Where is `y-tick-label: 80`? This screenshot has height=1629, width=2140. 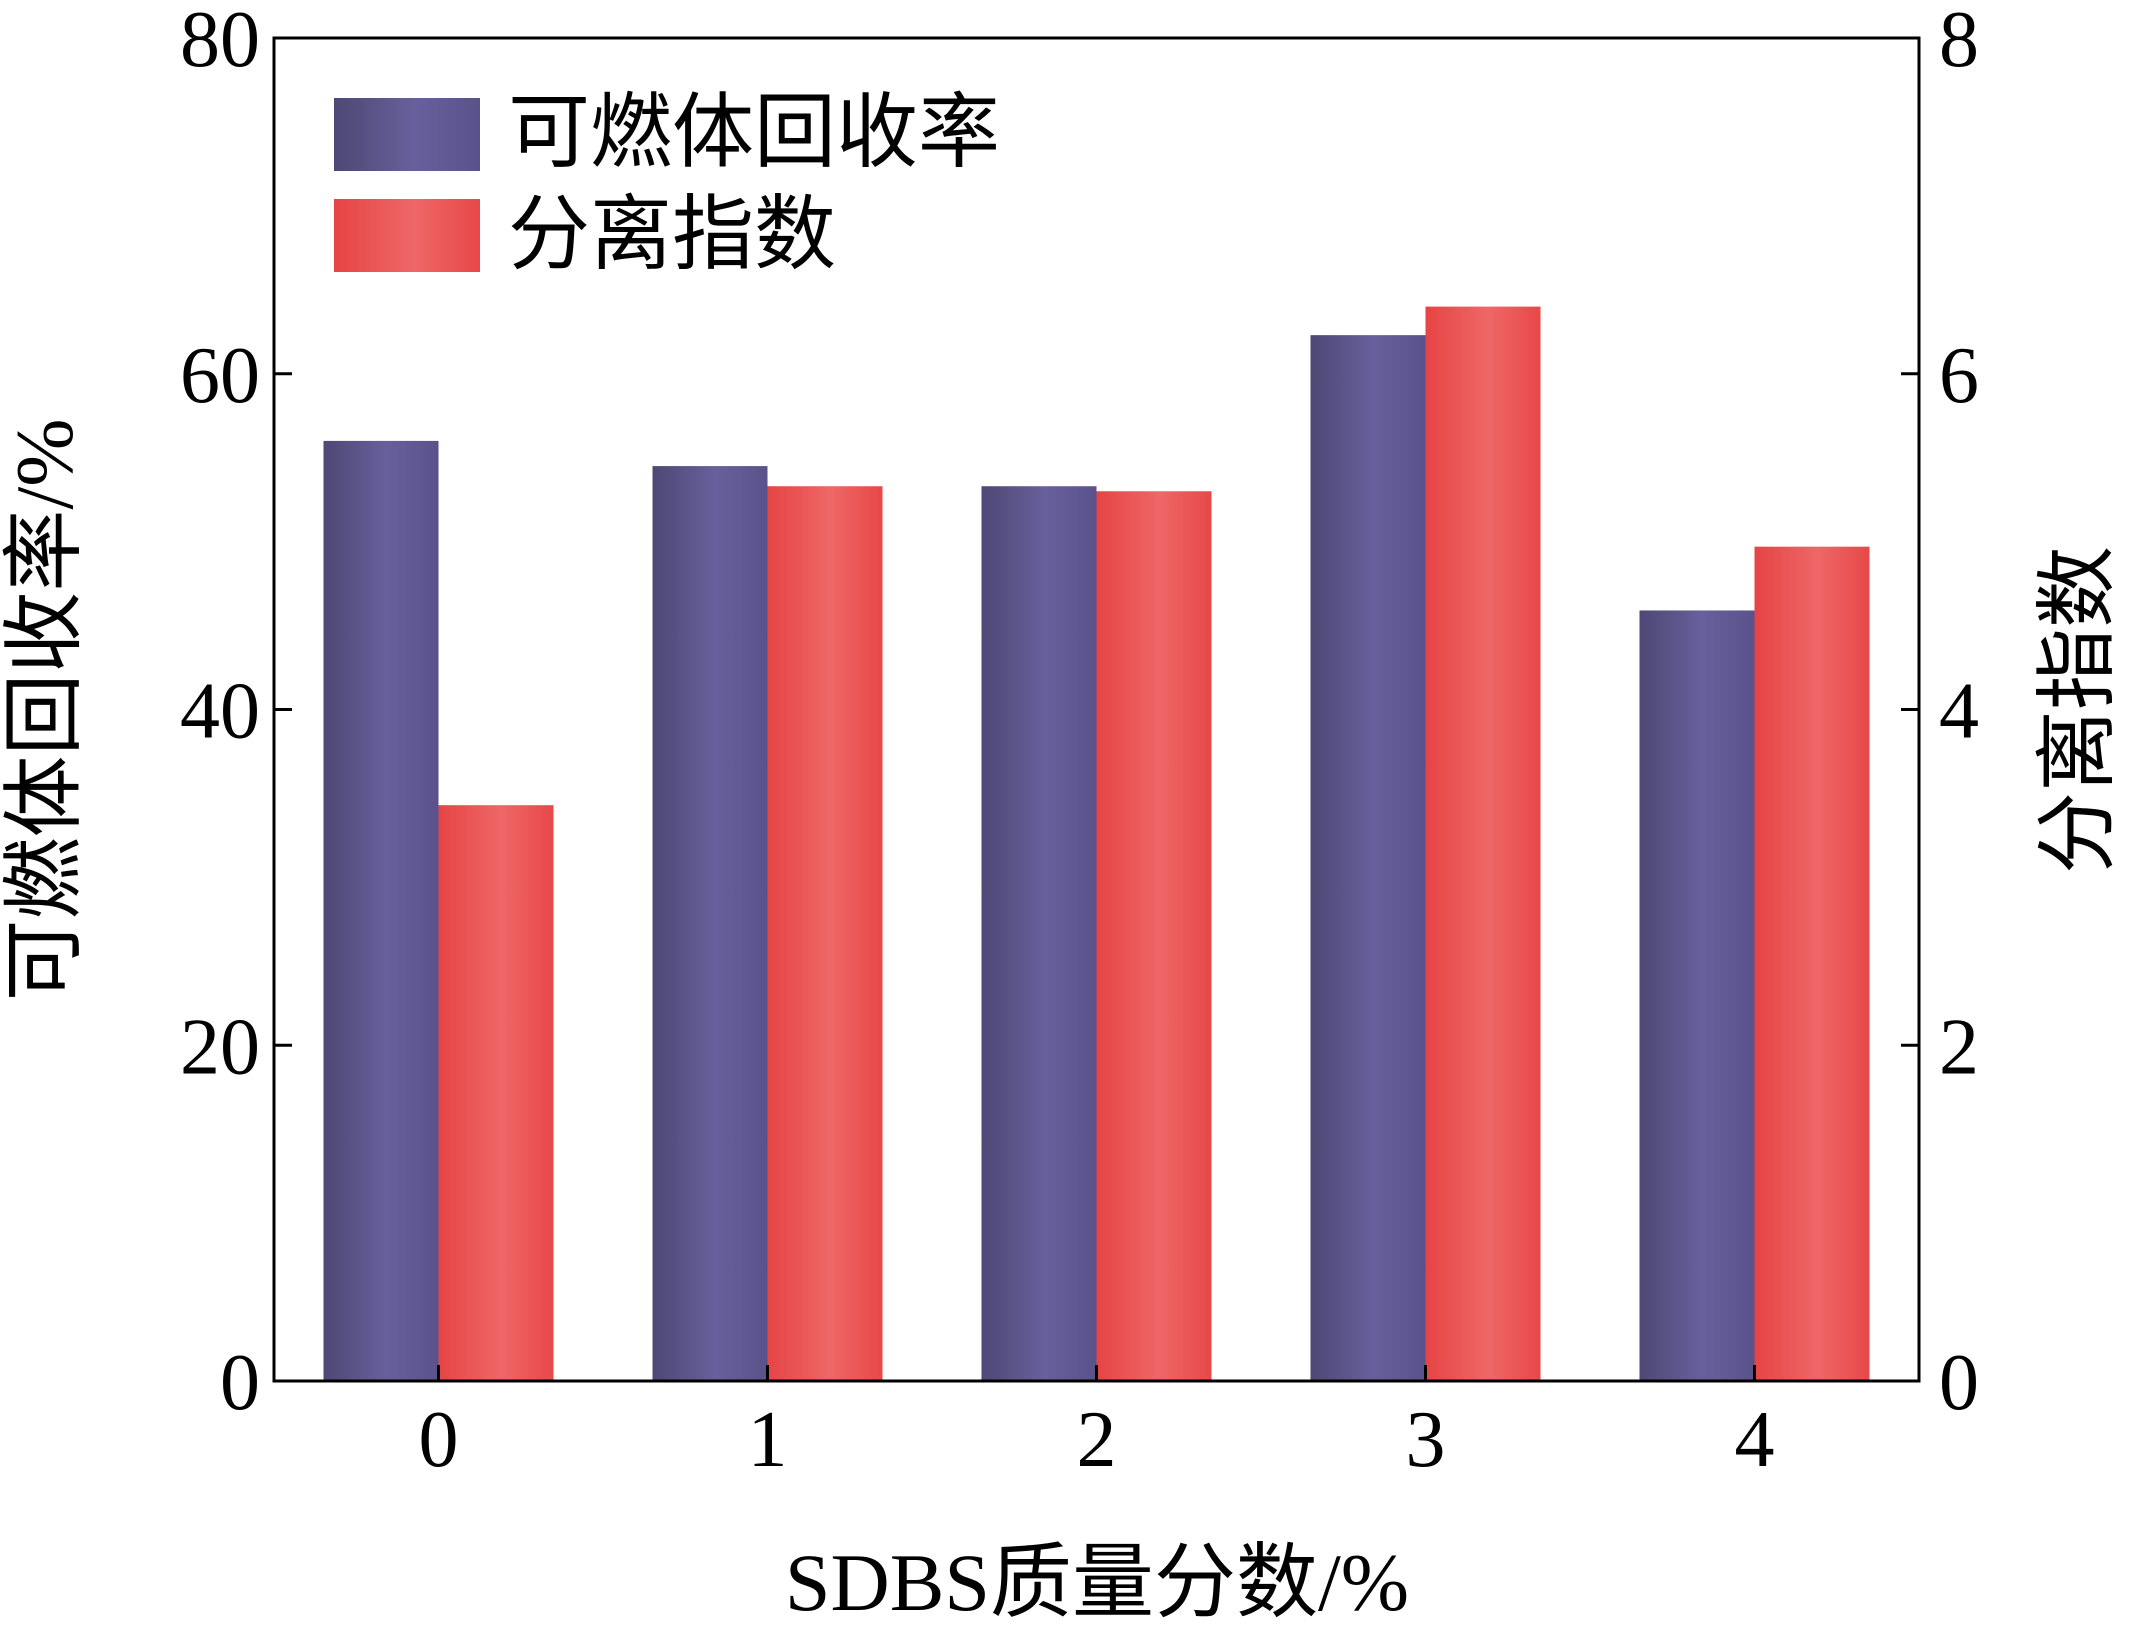
y-tick-label: 80 is located at coordinates (220, 42).